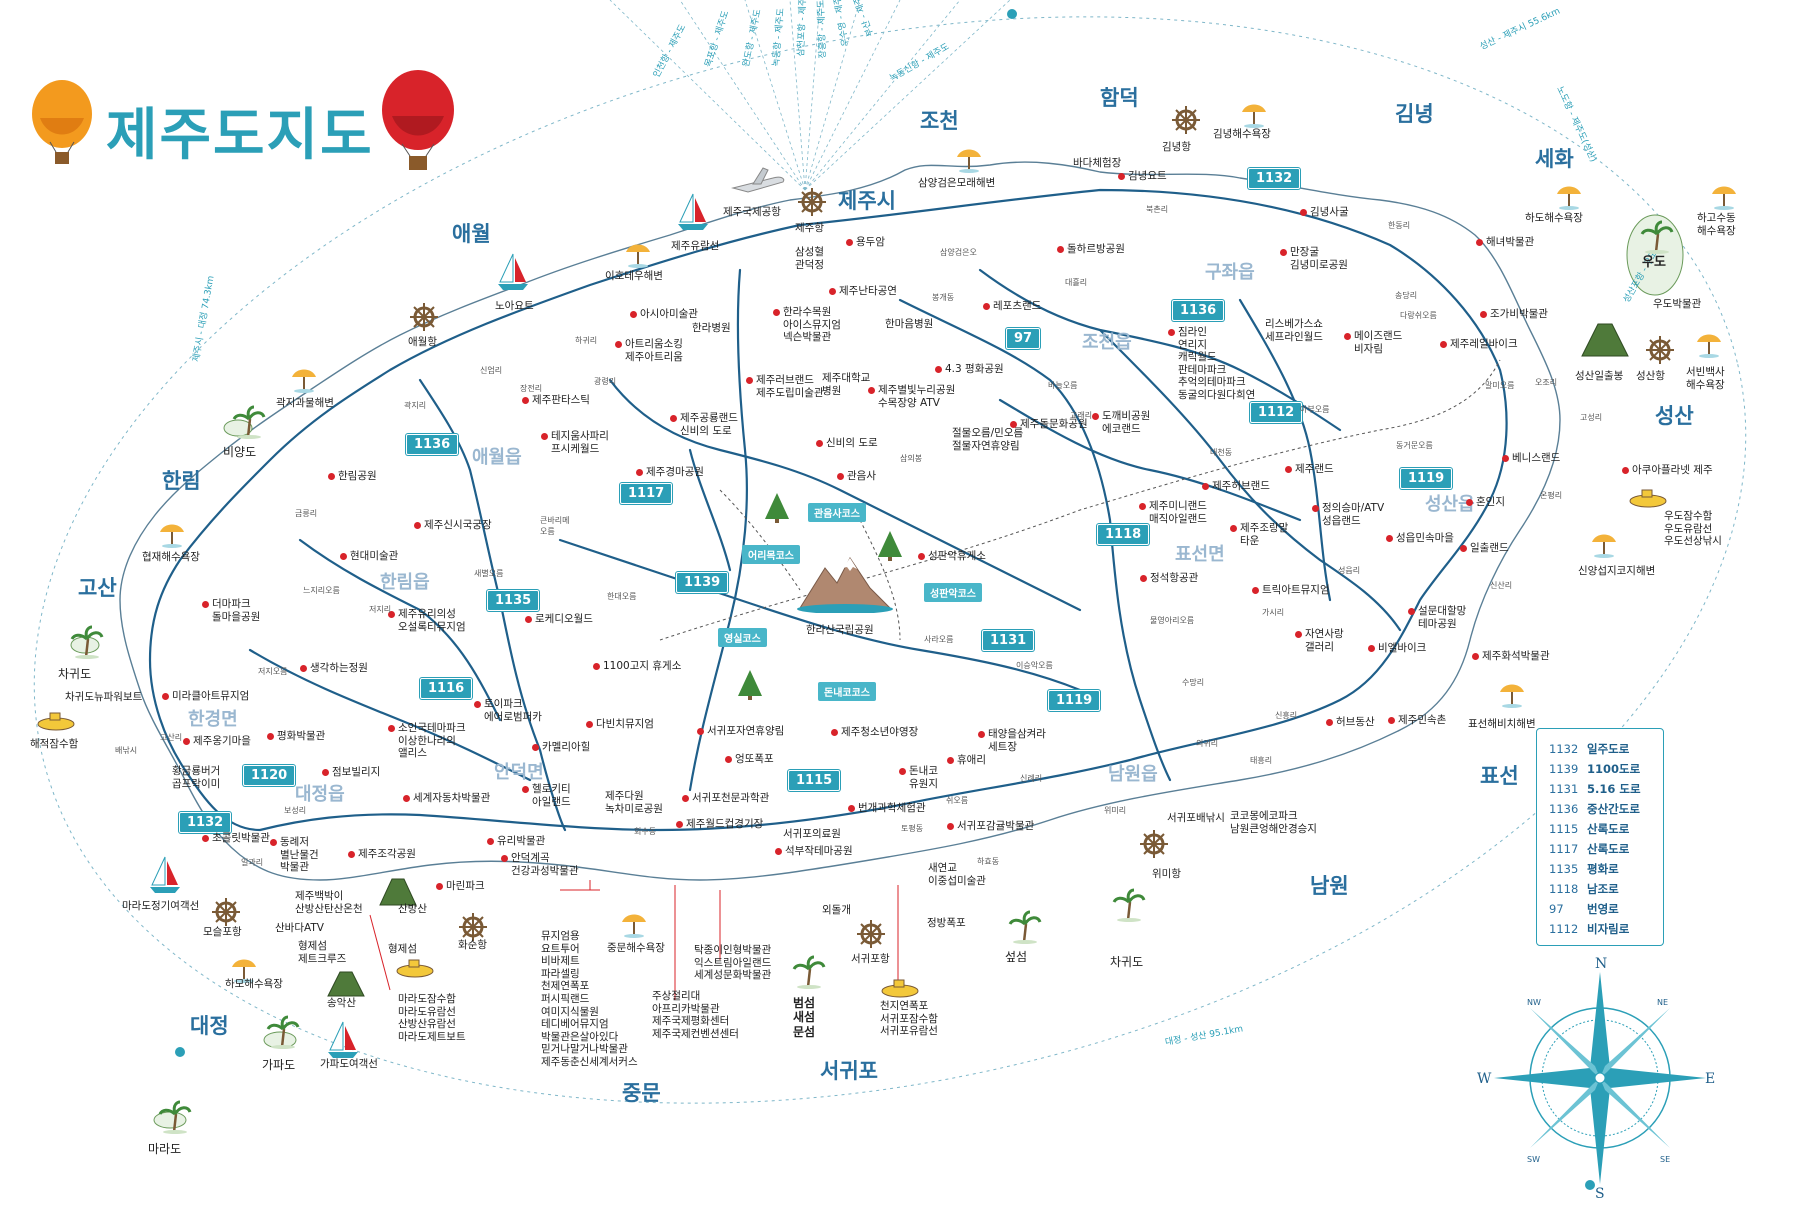  I want to click on district-daejeong: 대정읍, so click(320, 794).